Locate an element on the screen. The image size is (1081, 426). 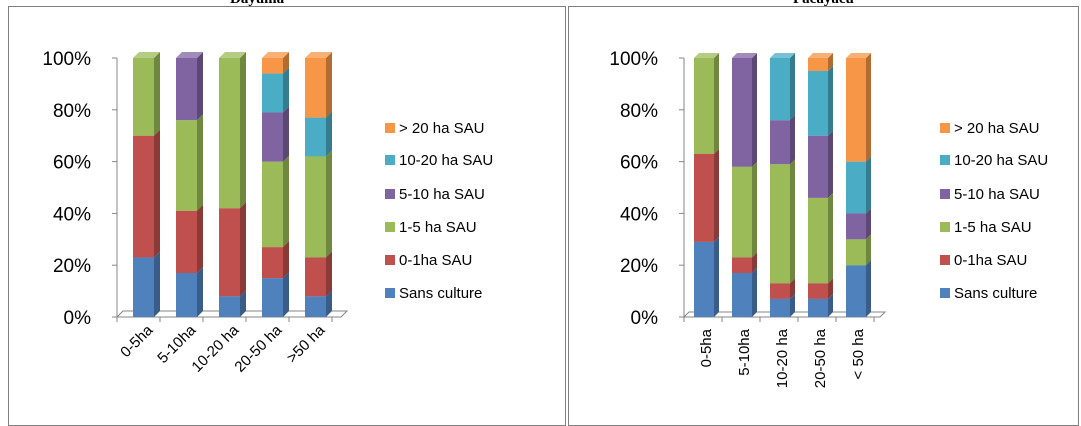
x-category-label: 10-20 ha is located at coordinates (782, 358).